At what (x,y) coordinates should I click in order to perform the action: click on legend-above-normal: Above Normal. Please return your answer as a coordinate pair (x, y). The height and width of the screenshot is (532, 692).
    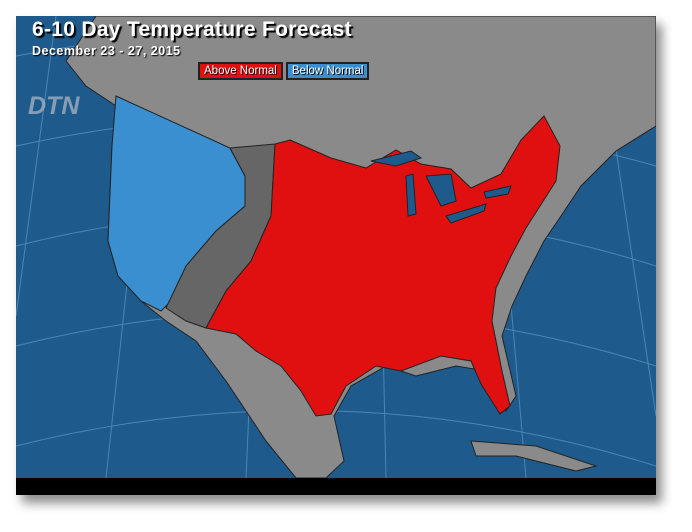
    Looking at the image, I should click on (240, 71).